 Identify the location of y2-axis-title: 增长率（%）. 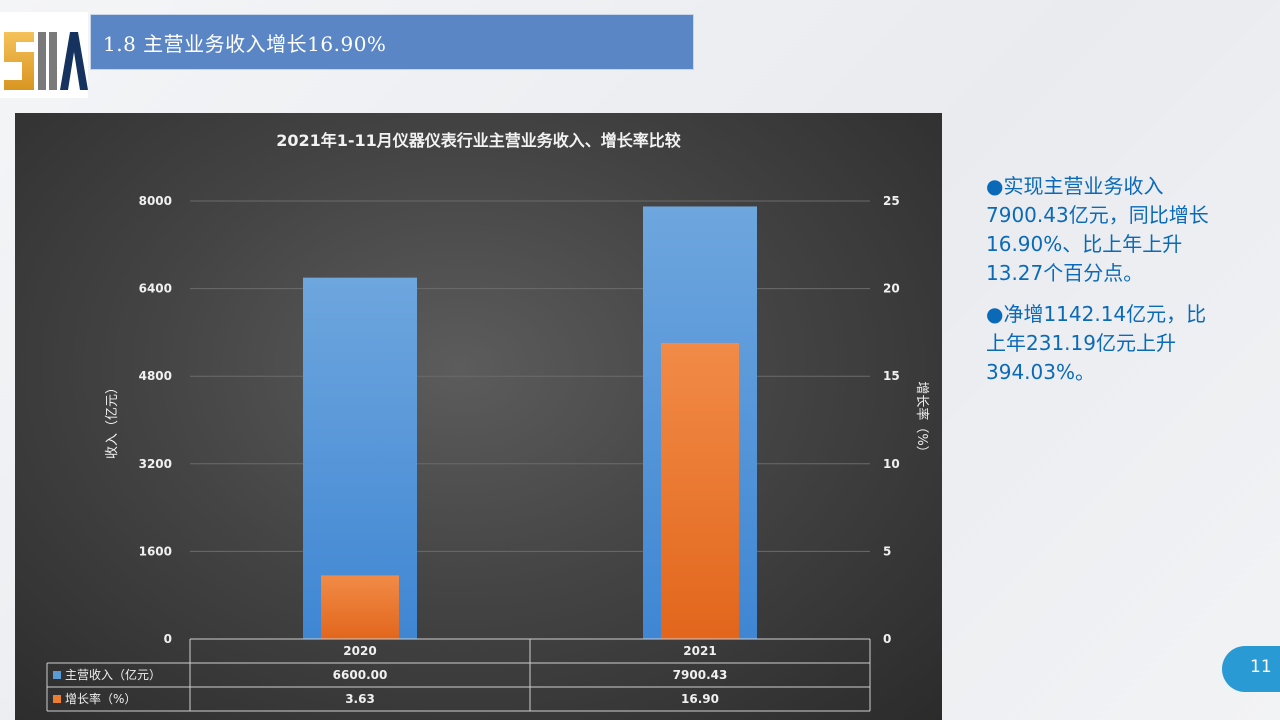
(922, 419).